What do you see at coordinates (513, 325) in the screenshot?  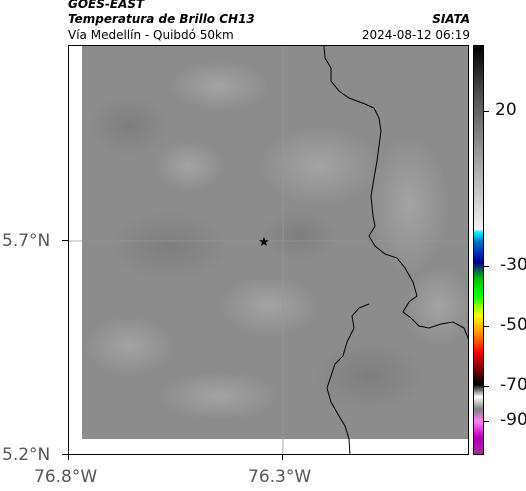 I see `colorbar-tick-label: -50` at bounding box center [513, 325].